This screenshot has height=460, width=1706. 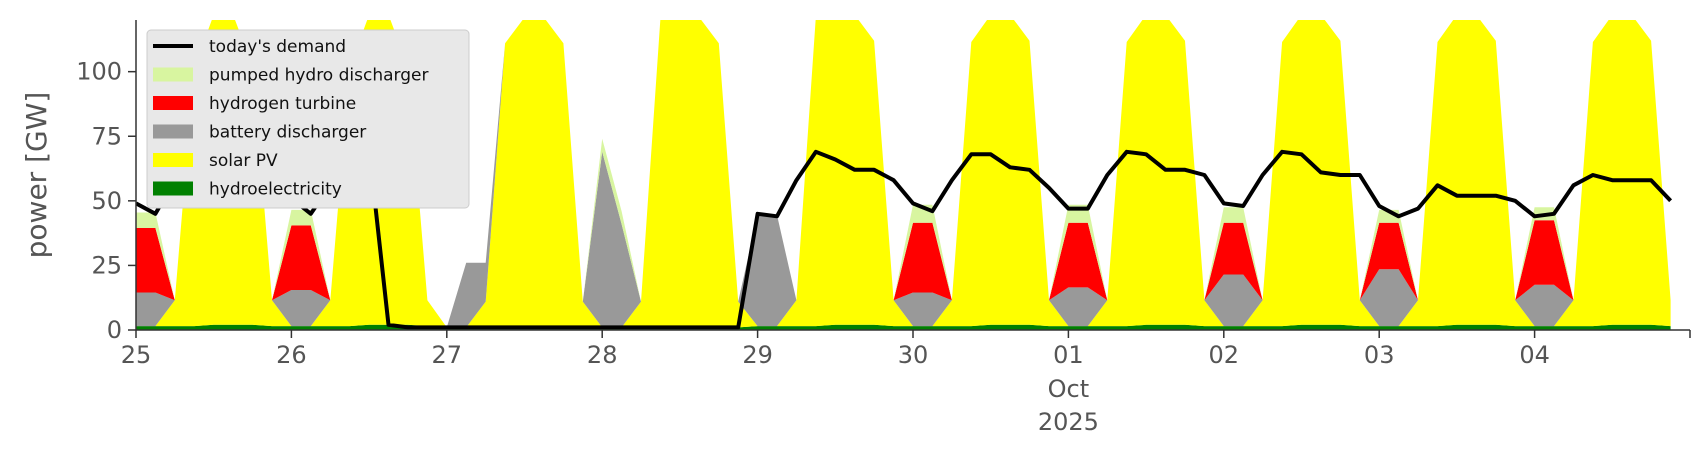 I want to click on x-tick-sublabel: 2025, so click(x=1068, y=422).